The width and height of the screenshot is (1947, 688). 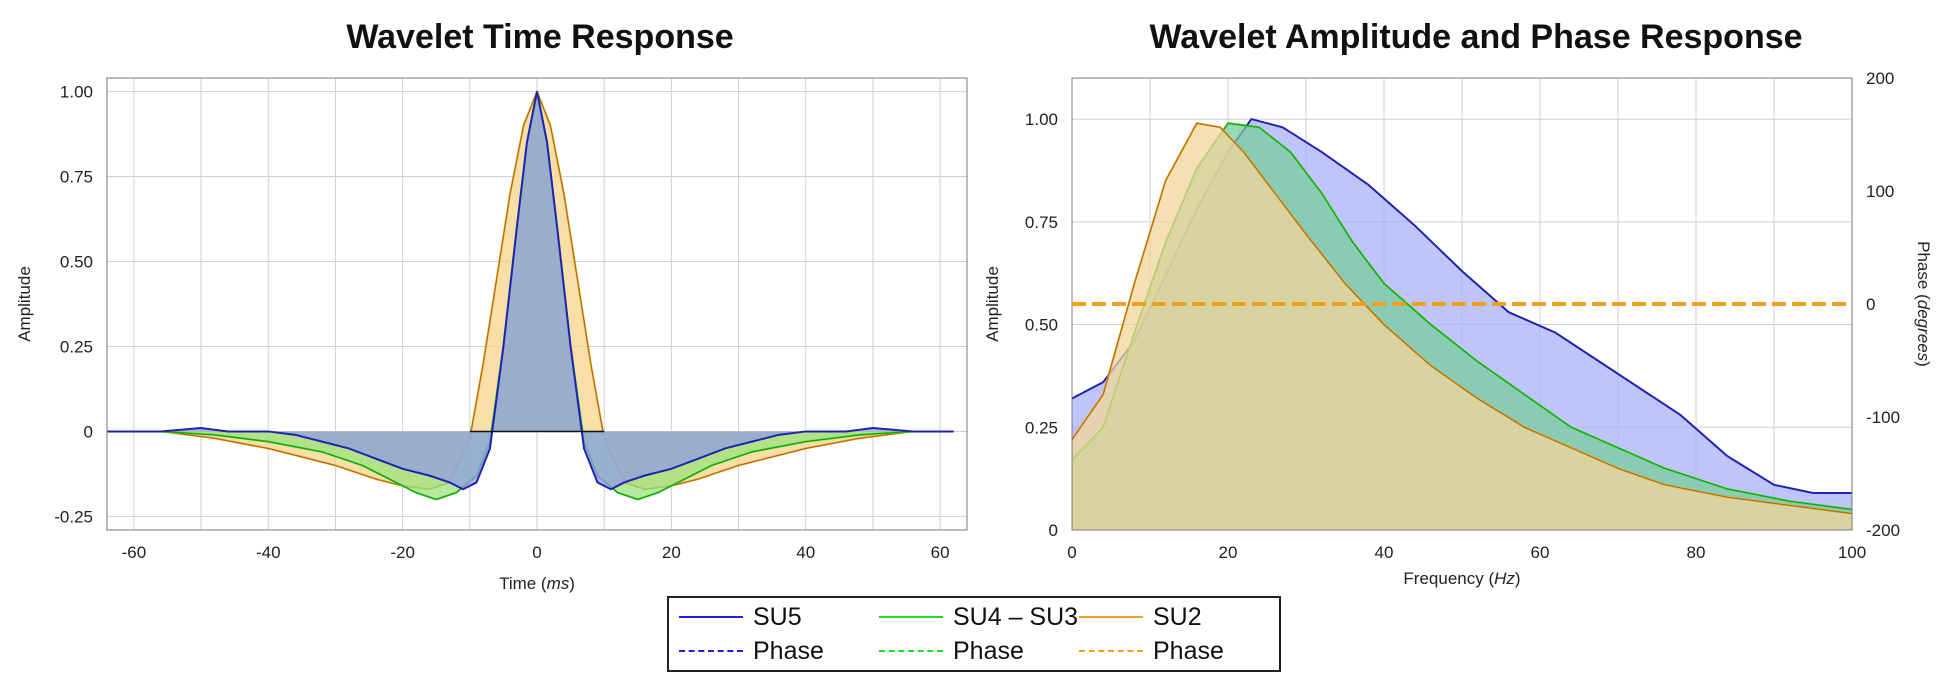 What do you see at coordinates (1476, 37) in the screenshot?
I see `amplitude-phase-title: Wavelet Amplitude and Phase Response` at bounding box center [1476, 37].